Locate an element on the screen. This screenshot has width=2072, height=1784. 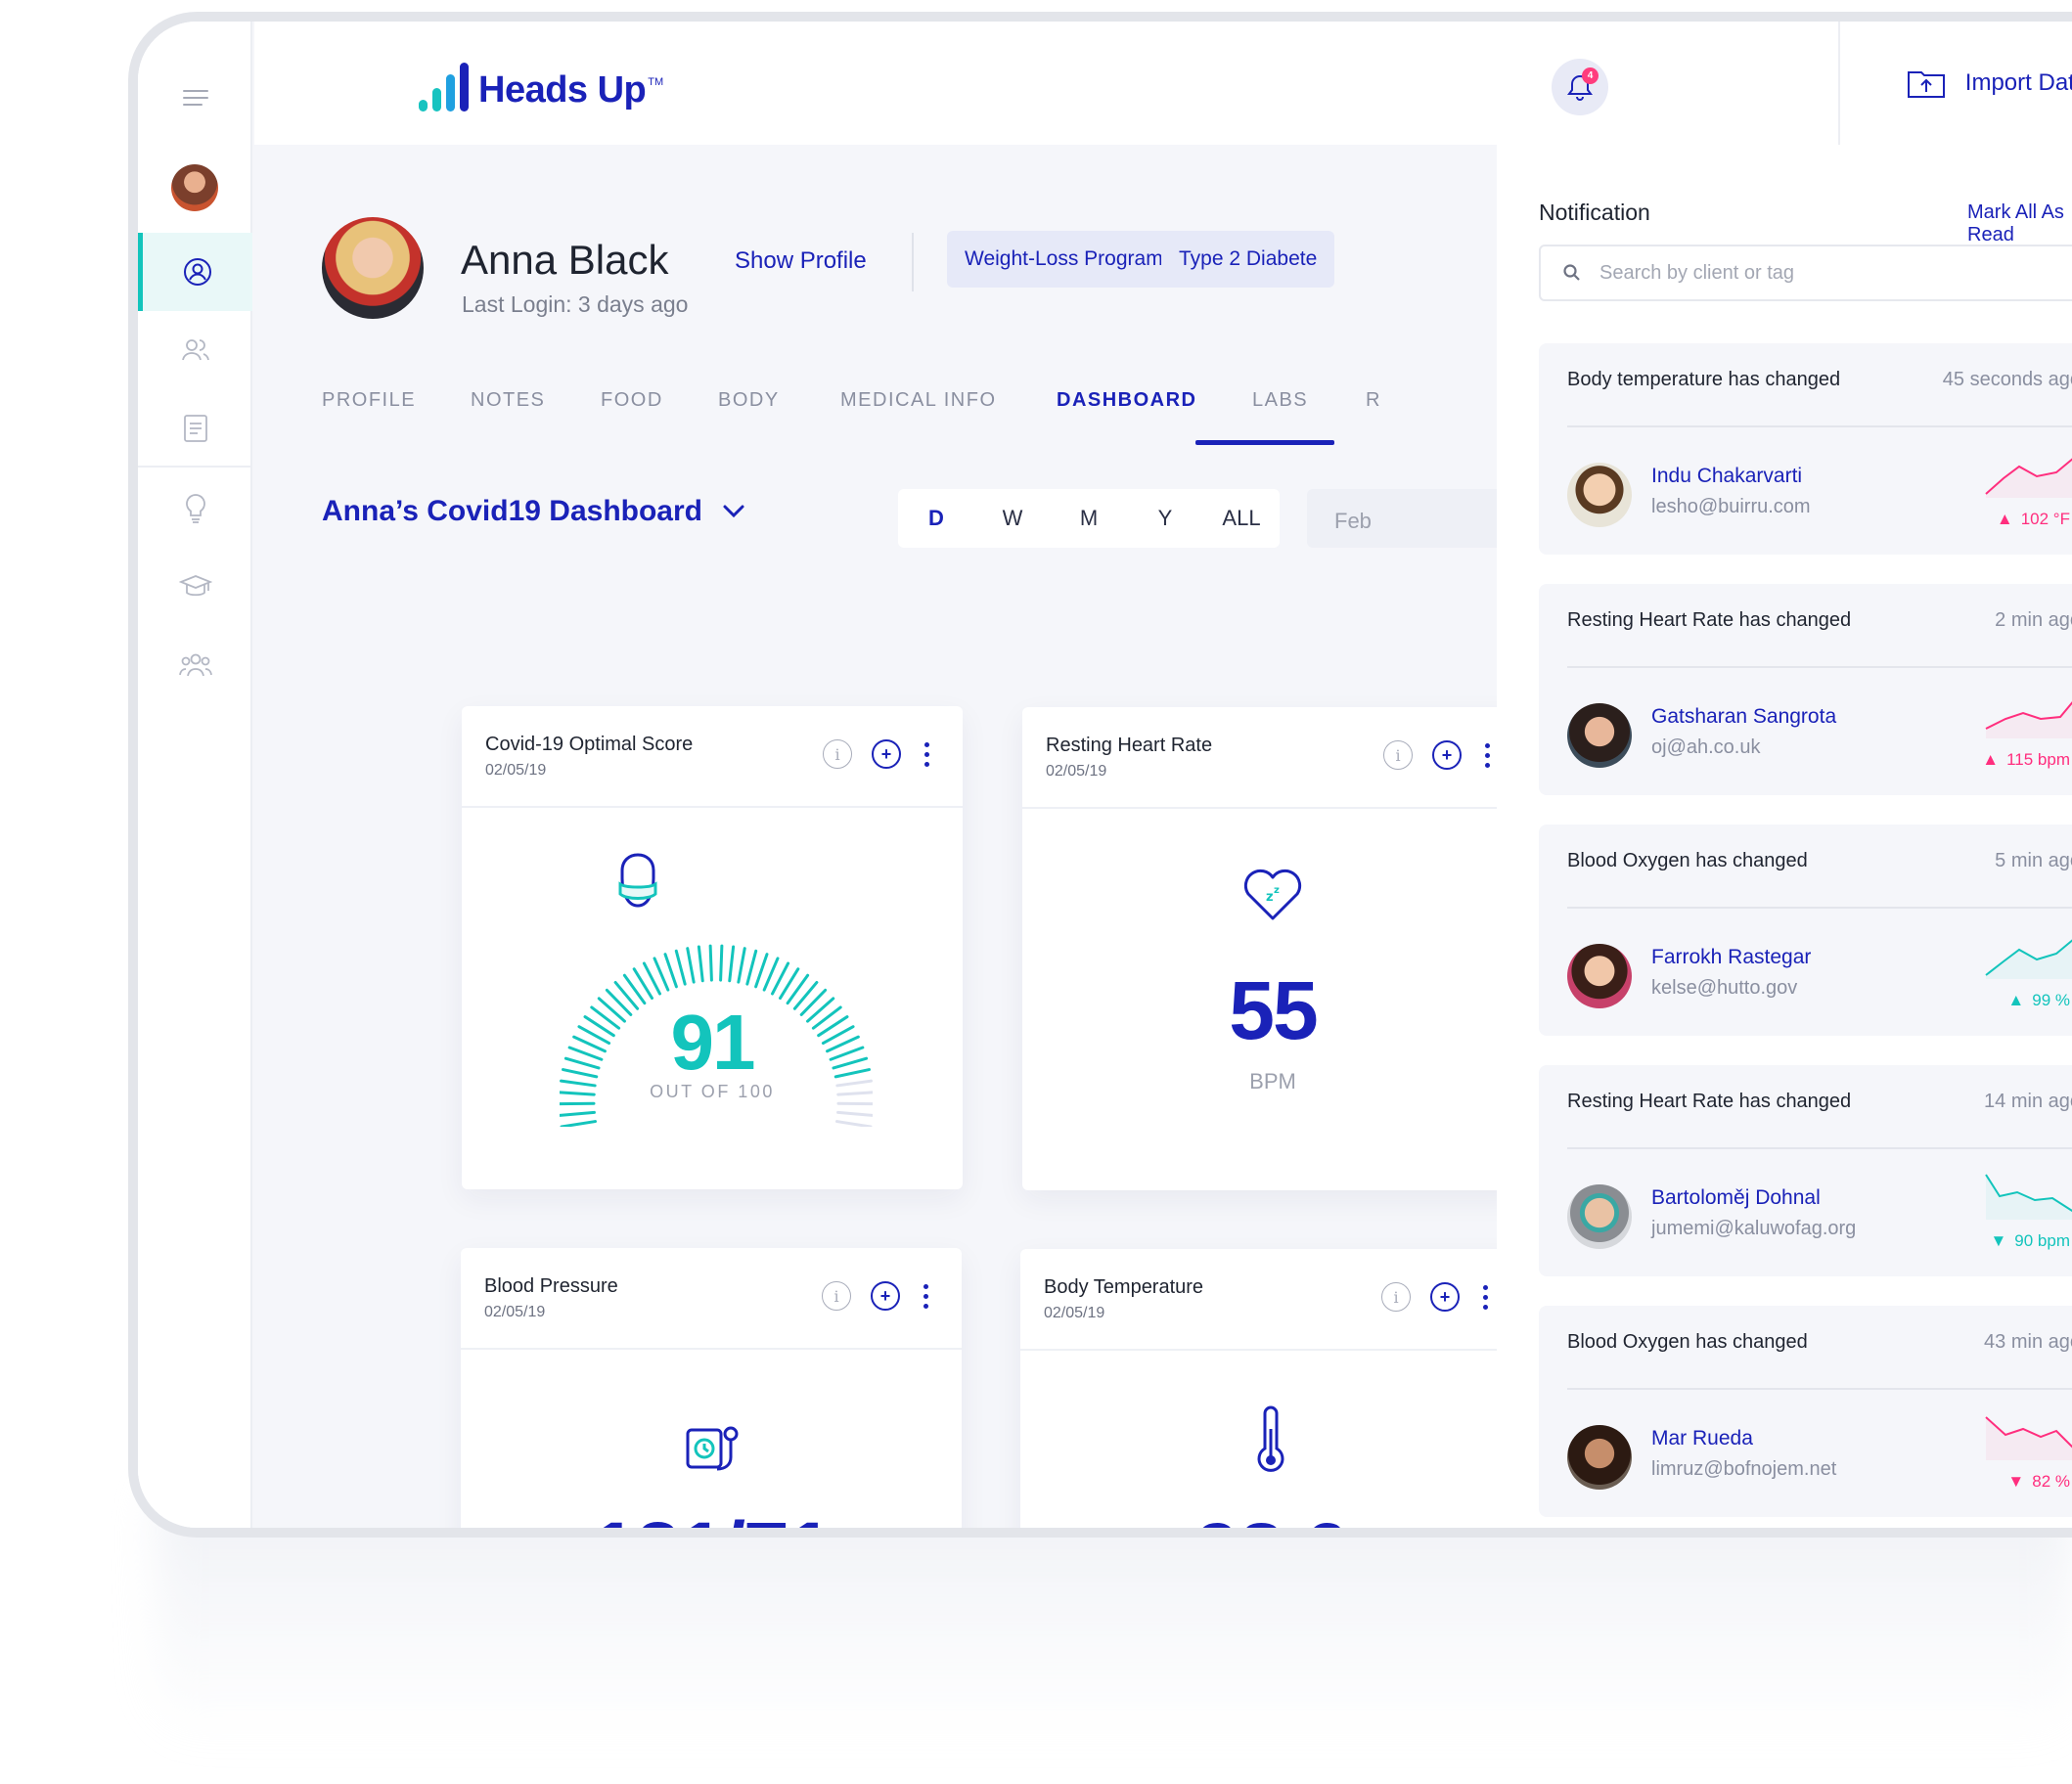
tab-food: FOOD is located at coordinates (632, 400).